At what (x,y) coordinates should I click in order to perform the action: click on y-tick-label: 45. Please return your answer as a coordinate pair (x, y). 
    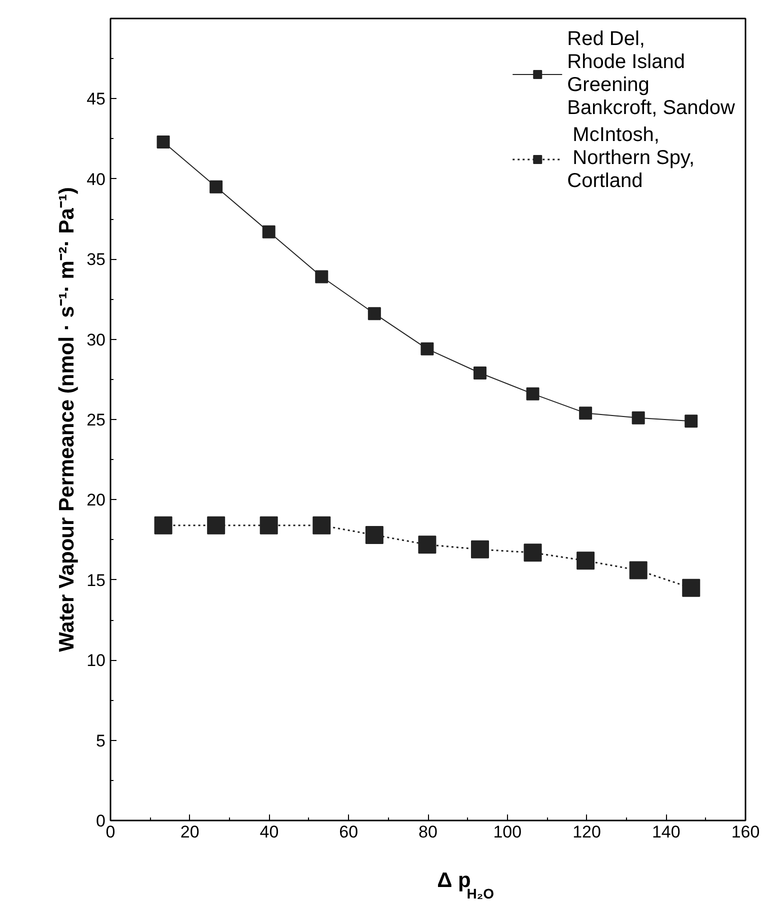
    Looking at the image, I should click on (96, 99).